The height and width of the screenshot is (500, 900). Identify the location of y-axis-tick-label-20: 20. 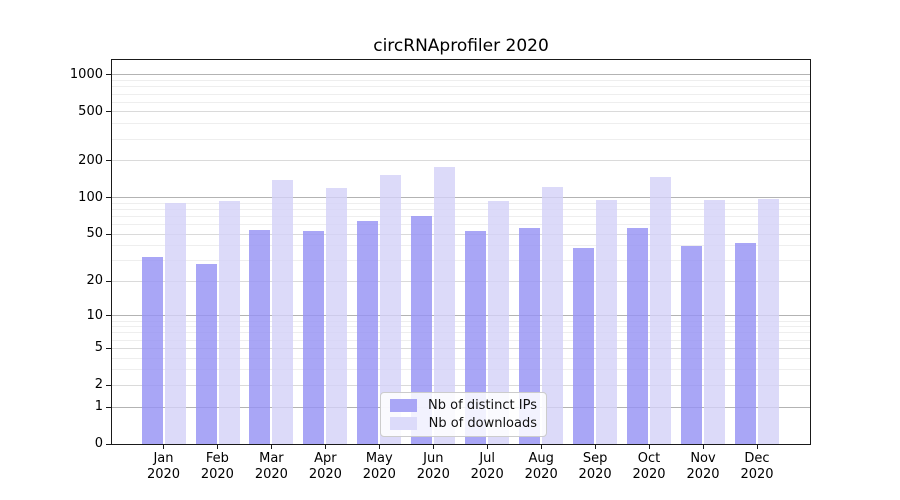
(94, 281).